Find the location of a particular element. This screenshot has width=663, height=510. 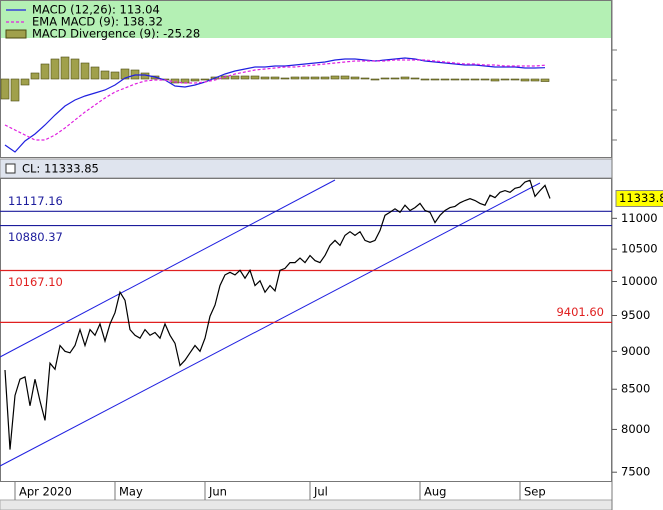

x-tick-label: Sep is located at coordinates (535, 492).